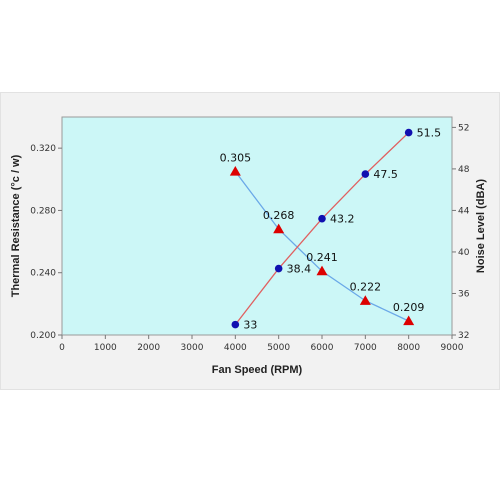 The width and height of the screenshot is (500, 500). Describe the element at coordinates (409, 307) in the screenshot. I see `thermal-resistance-data-label: 0.209` at that location.